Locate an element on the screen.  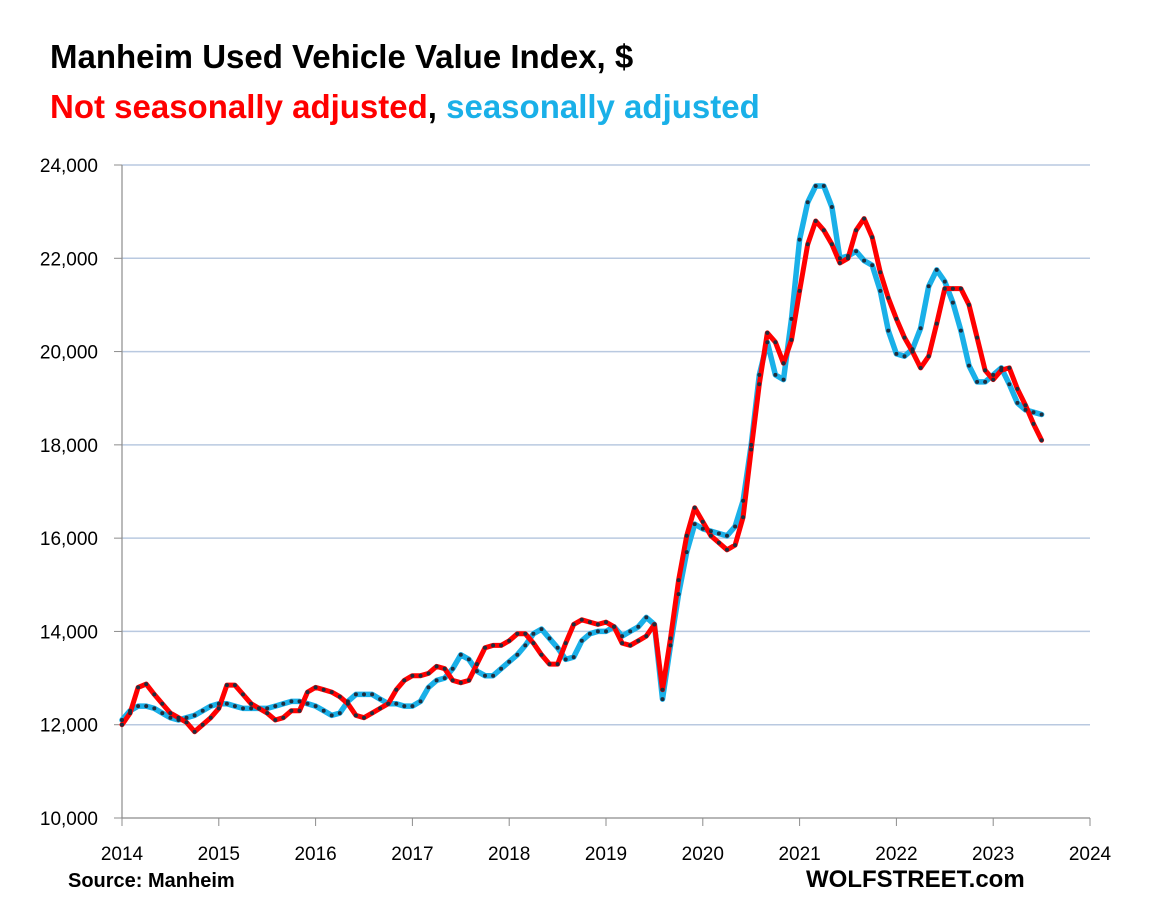
x-tick-label: 2022 is located at coordinates (896, 854).